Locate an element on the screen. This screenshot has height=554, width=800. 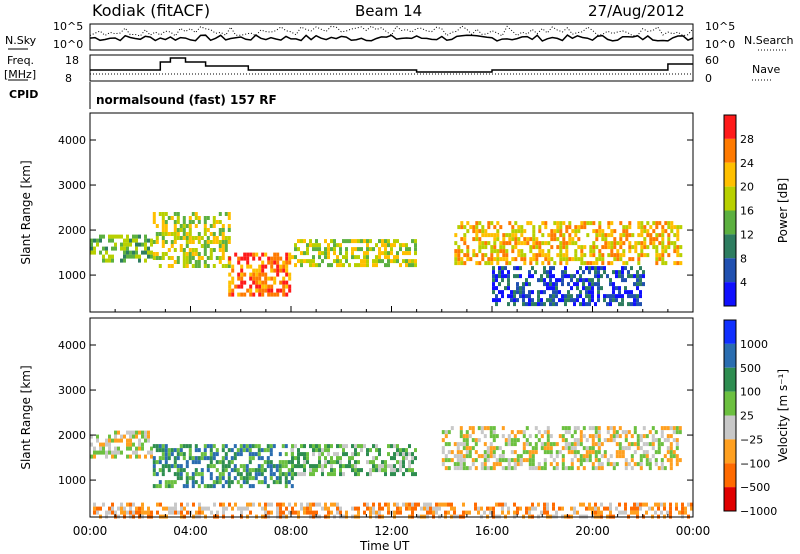
nave-label: Nave is located at coordinates (766, 69).